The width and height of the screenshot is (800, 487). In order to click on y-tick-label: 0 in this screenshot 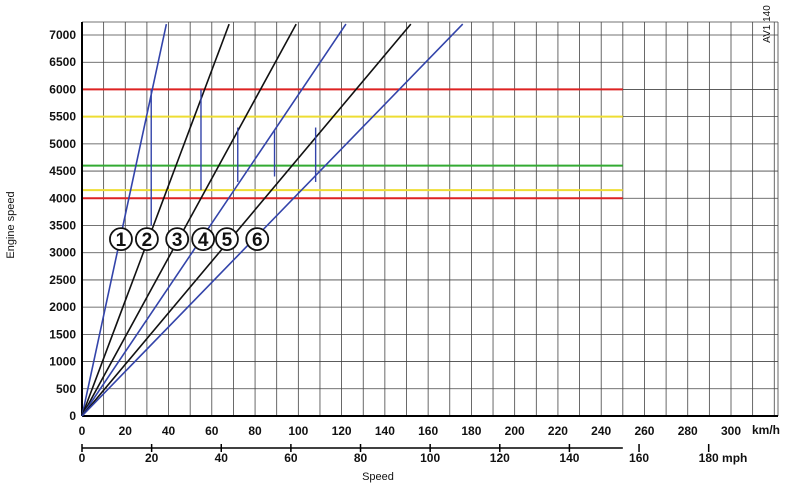, I will do `click(72, 416)`.